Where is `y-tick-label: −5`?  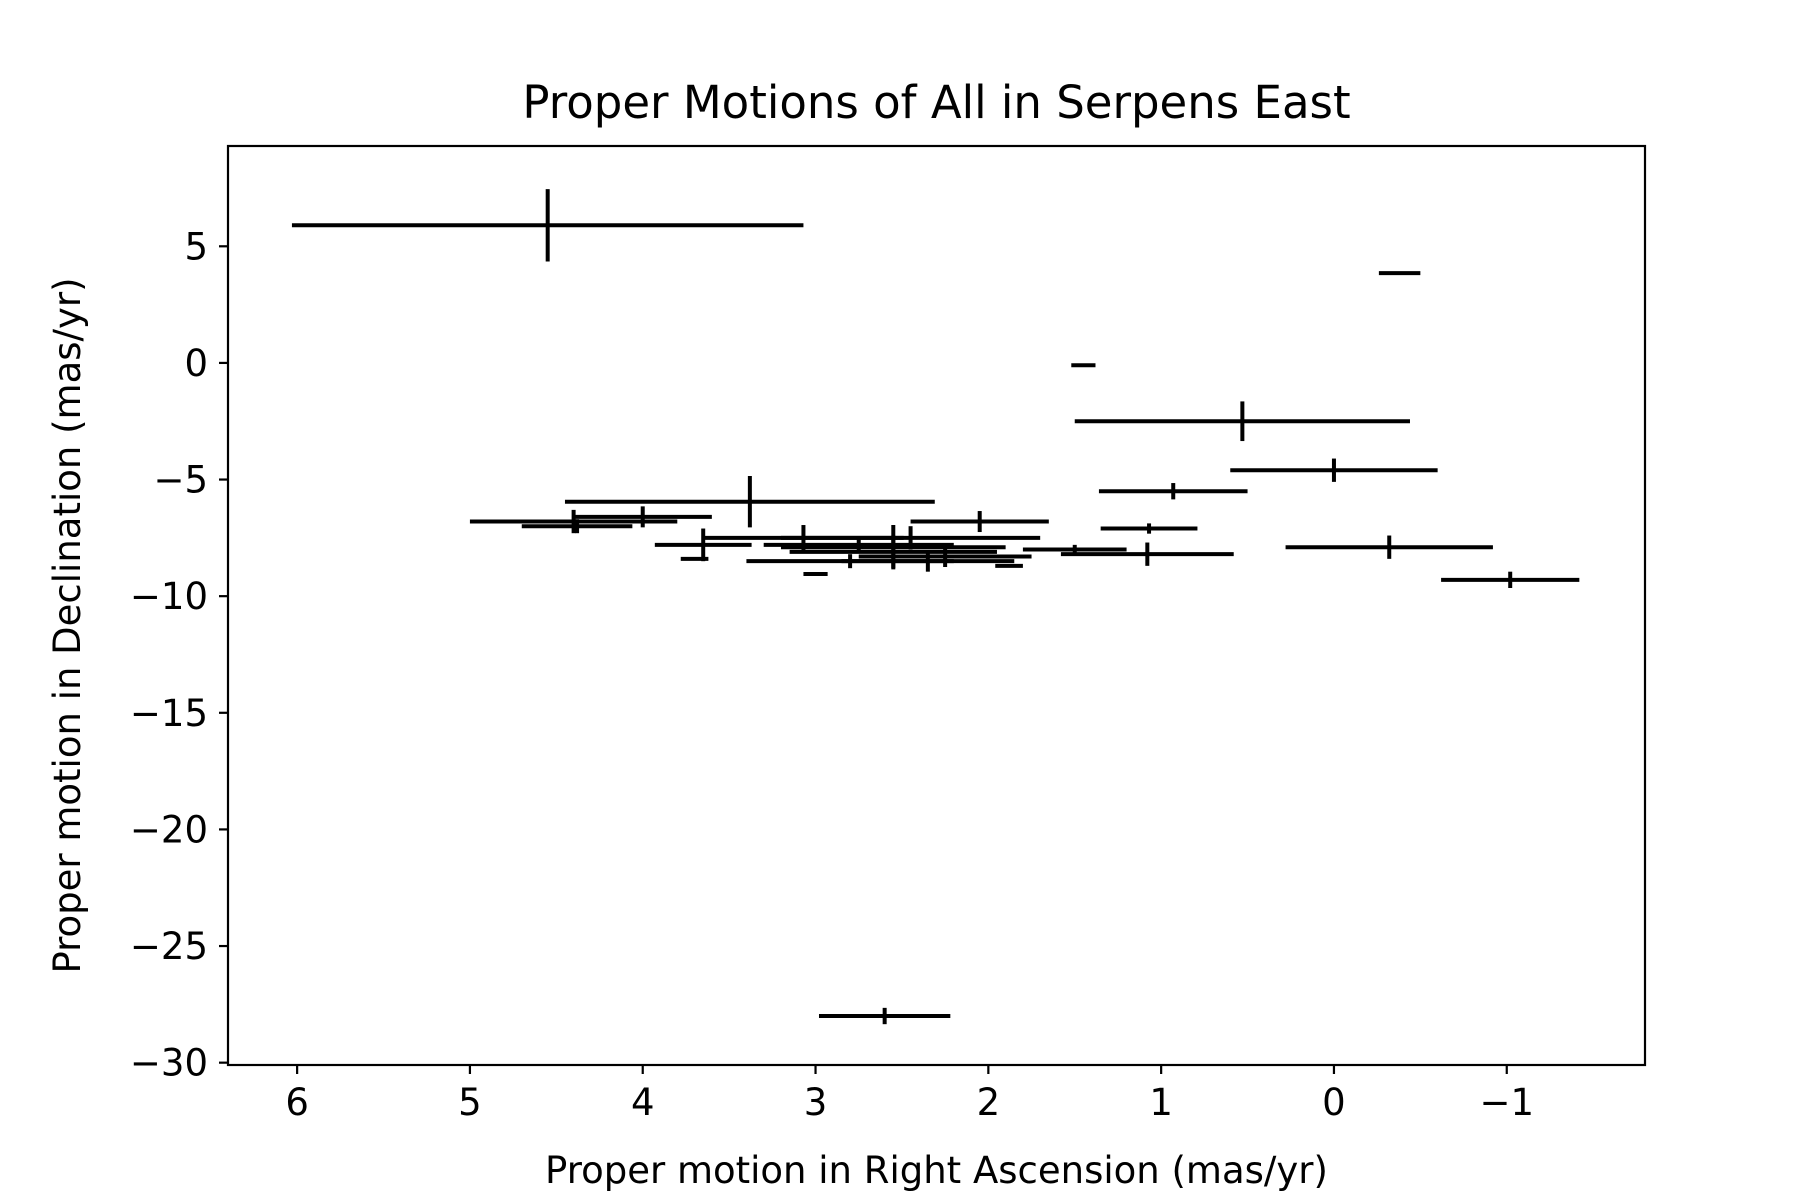
y-tick-label: −5 is located at coordinates (180, 480).